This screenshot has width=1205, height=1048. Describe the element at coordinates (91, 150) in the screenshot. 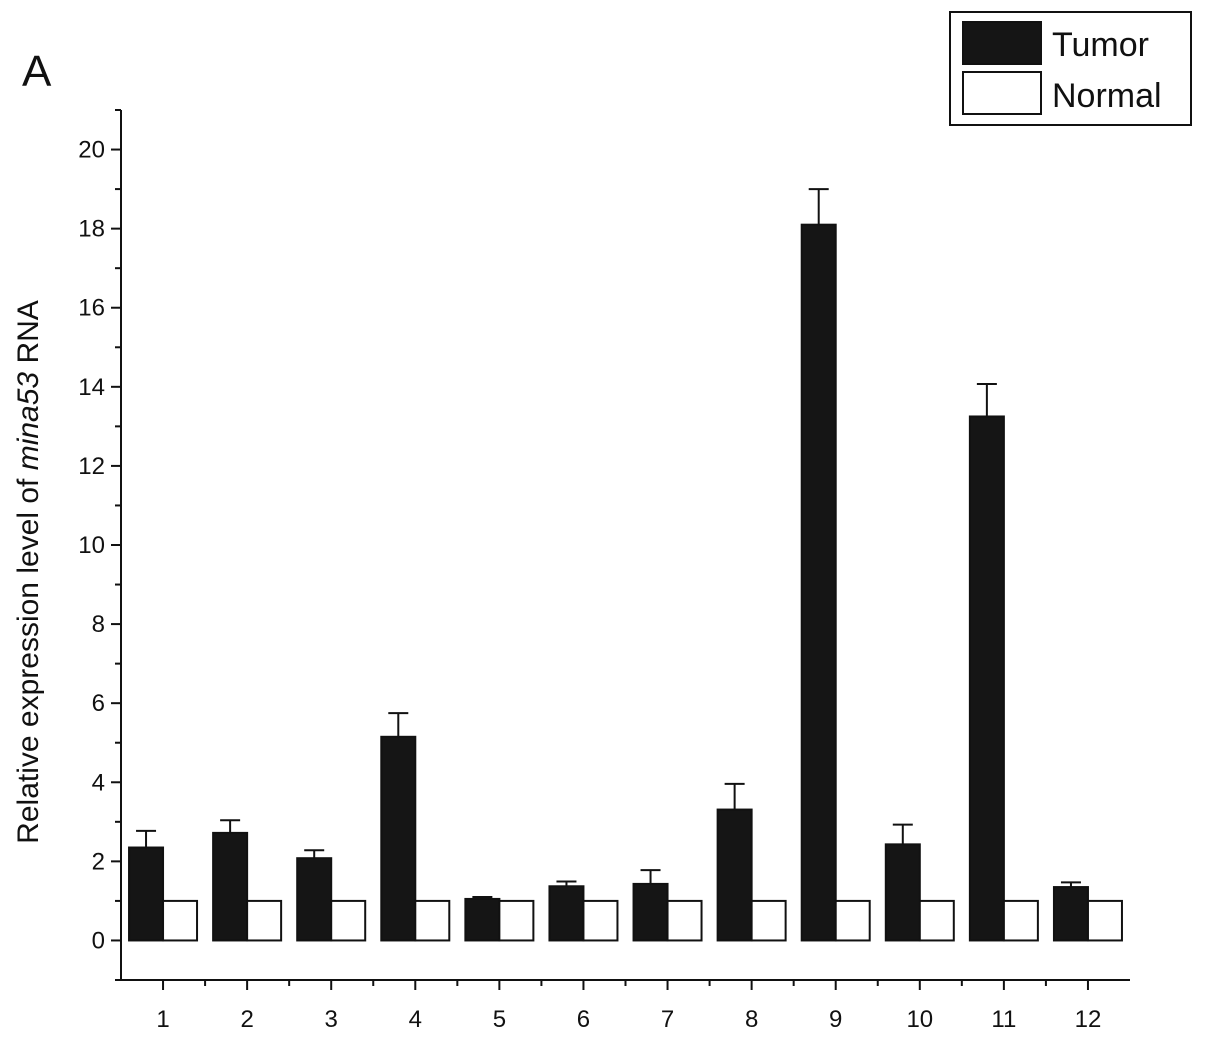

I see `y-tick-label: 20` at that location.